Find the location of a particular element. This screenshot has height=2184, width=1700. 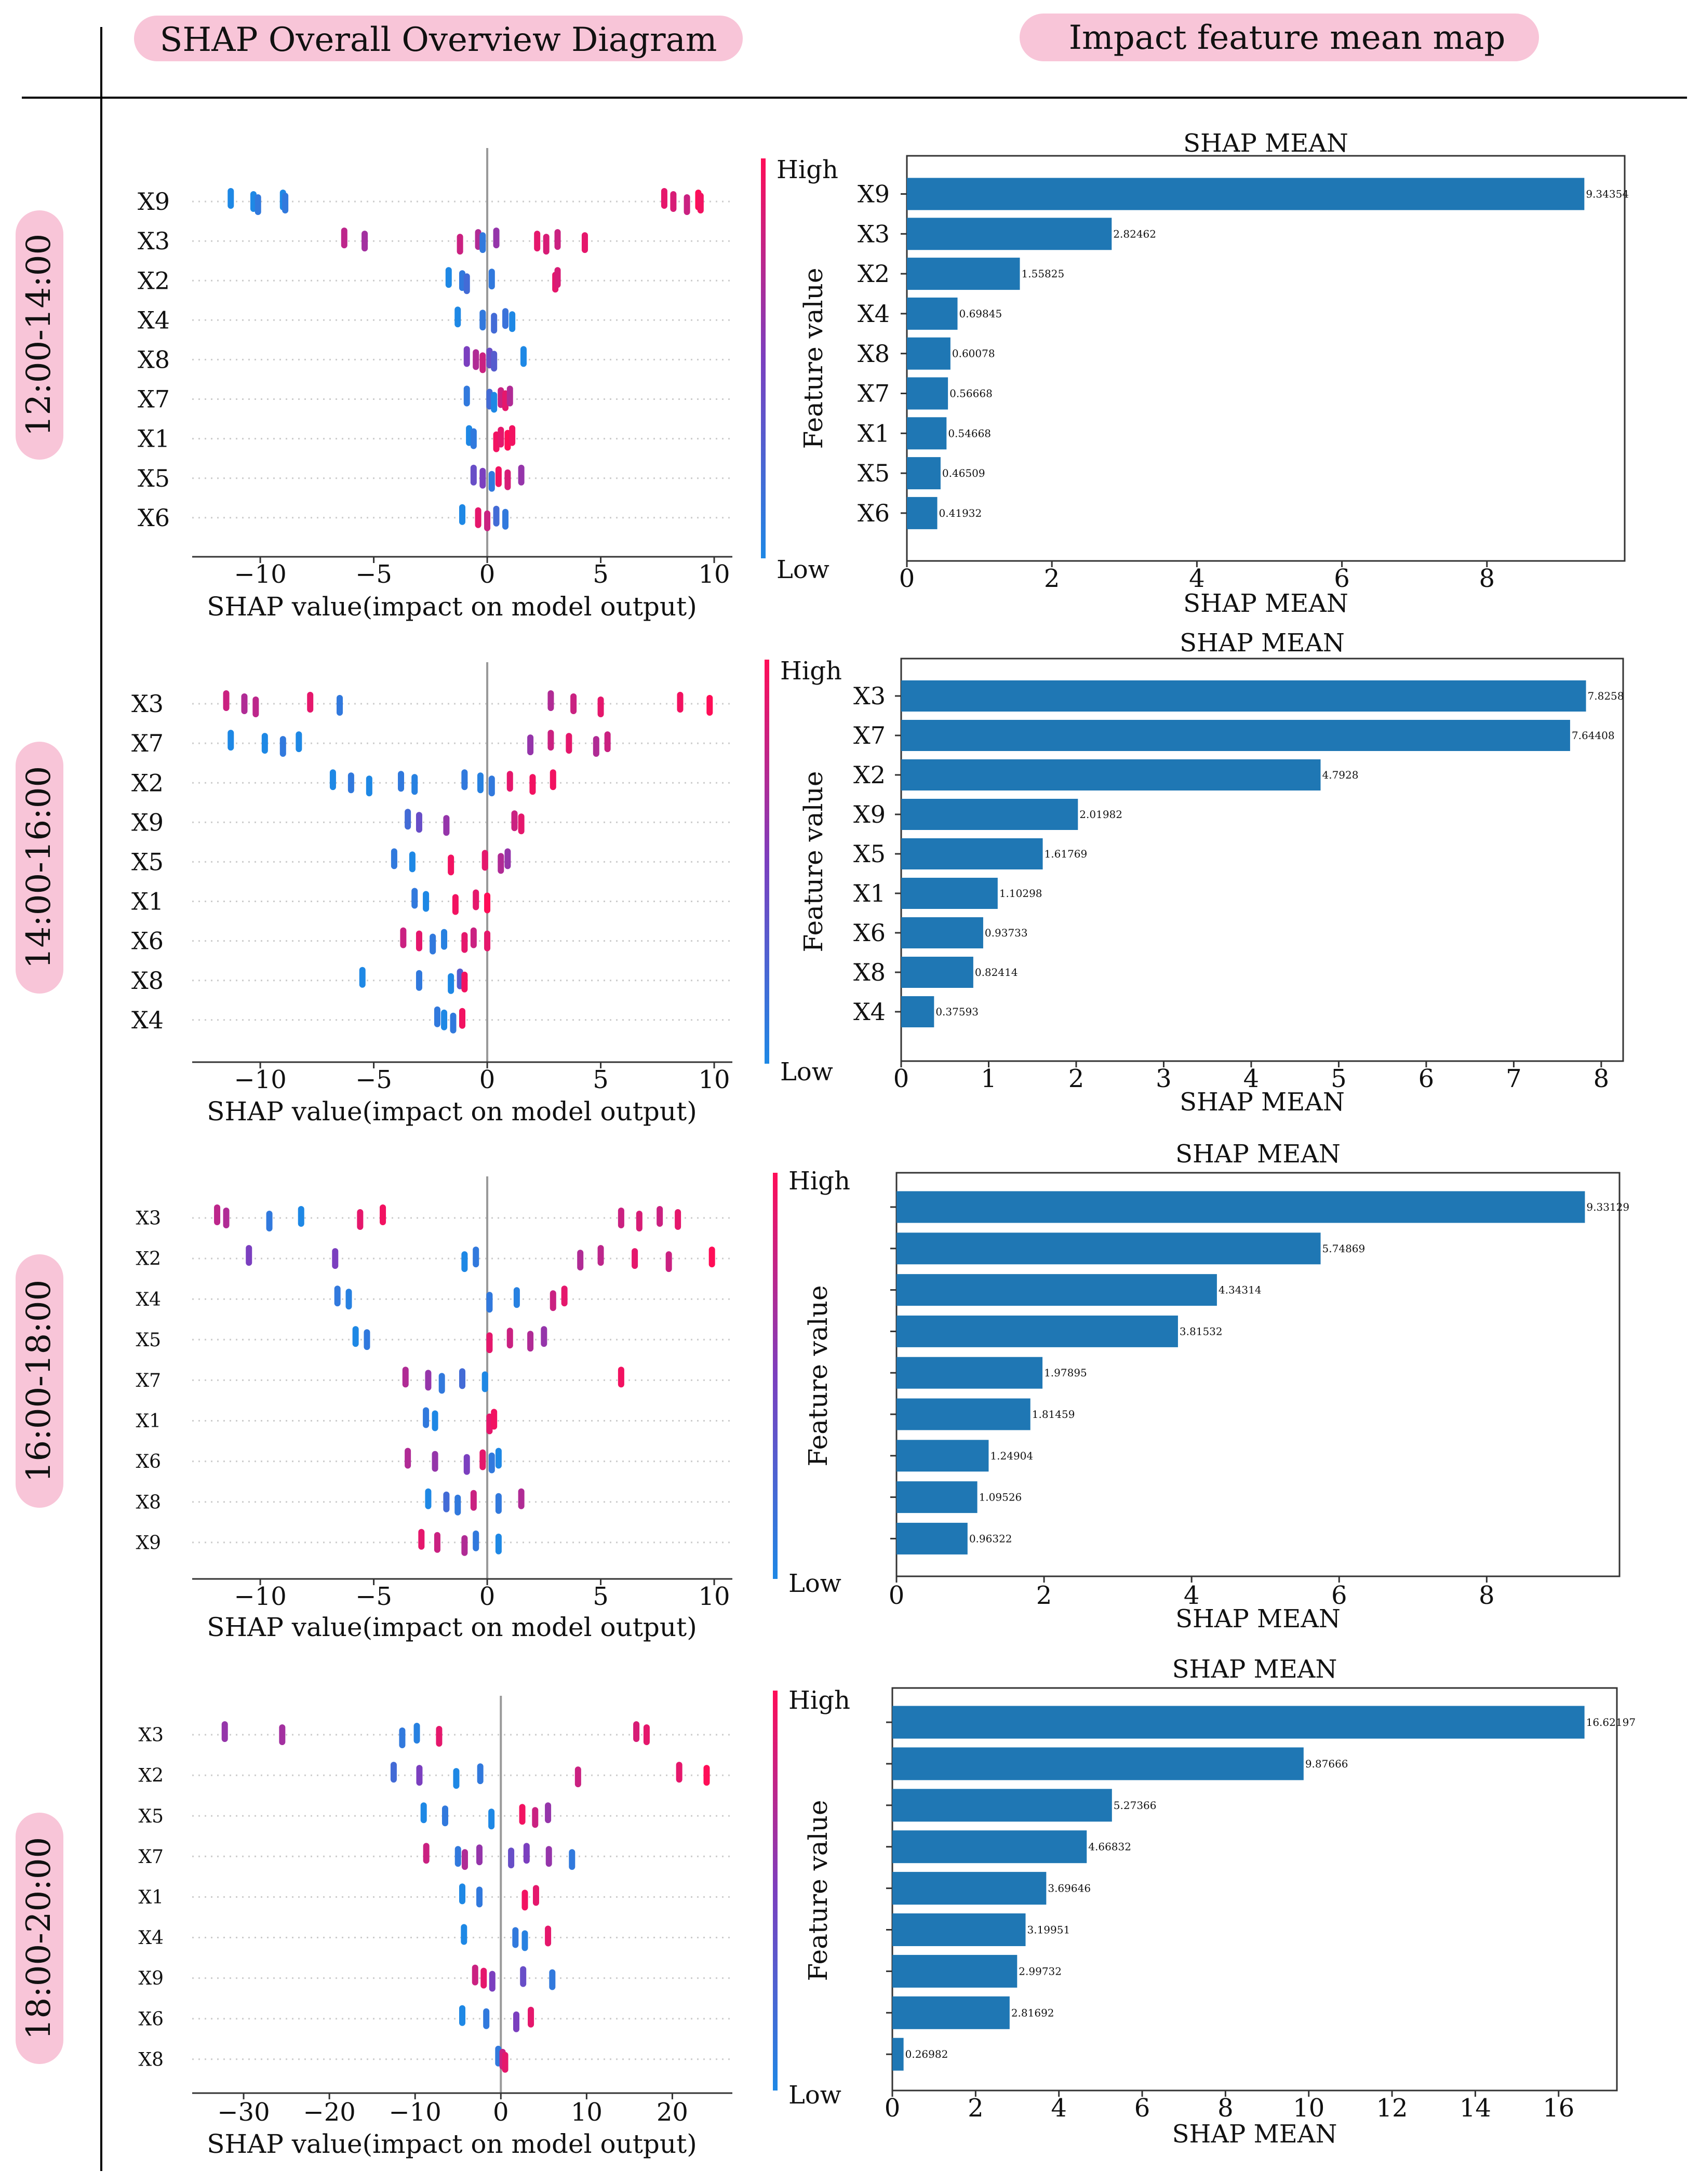

bar-value-label: 0.41932 is located at coordinates (960, 513).